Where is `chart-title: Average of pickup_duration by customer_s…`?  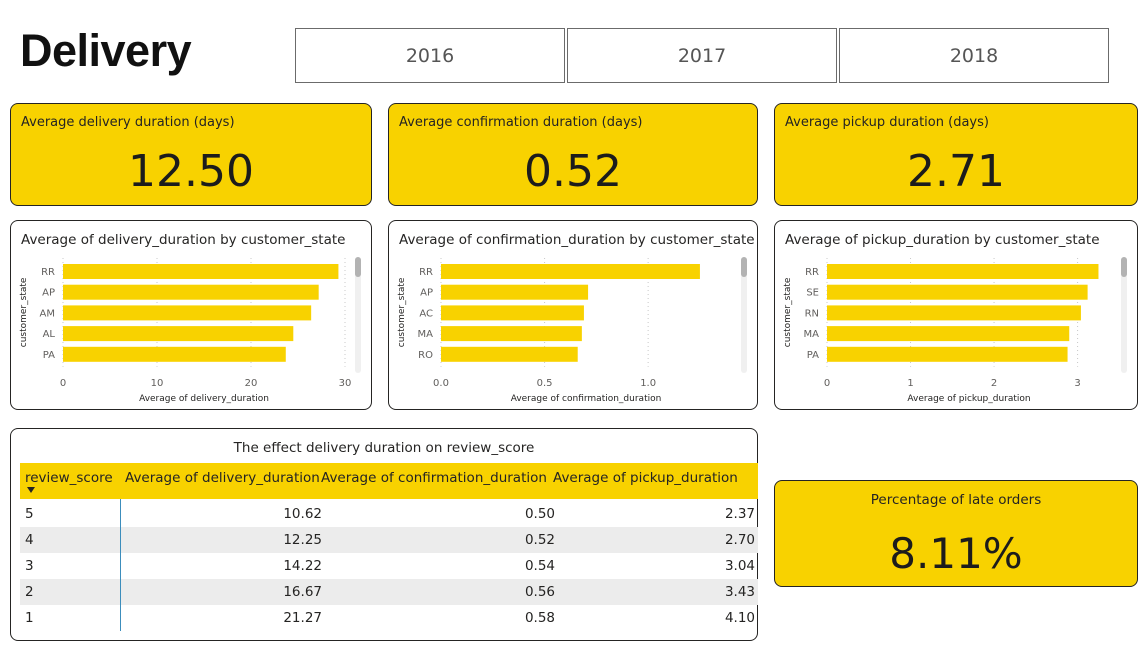 chart-title: Average of pickup_duration by customer_s… is located at coordinates (942, 240).